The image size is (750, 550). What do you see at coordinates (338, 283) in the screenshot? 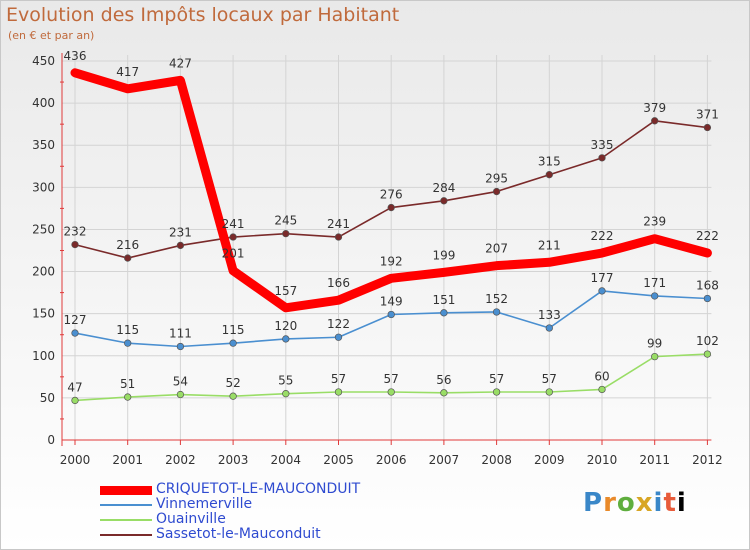
I see `data-label-criquetot-le-mauconduit: 166` at bounding box center [338, 283].